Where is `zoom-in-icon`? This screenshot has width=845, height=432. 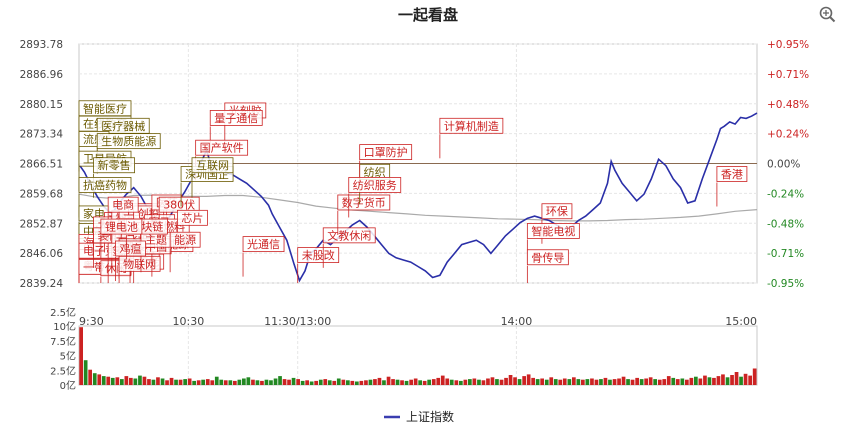 zoom-in-icon is located at coordinates (827, 14).